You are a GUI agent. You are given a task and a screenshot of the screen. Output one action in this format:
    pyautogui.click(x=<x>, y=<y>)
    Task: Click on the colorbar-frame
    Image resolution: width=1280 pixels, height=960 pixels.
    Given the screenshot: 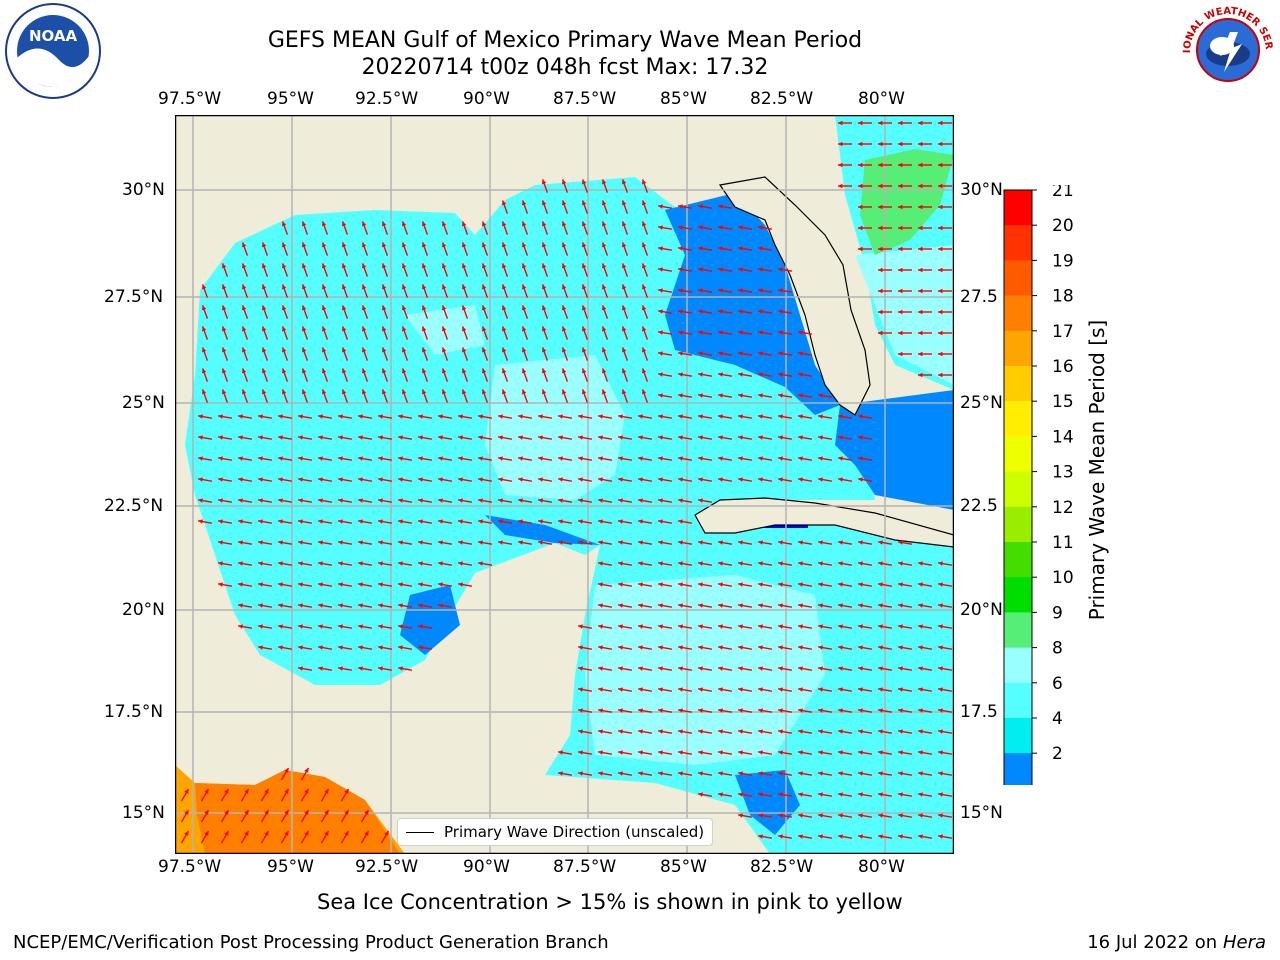 What is the action you would take?
    pyautogui.click(x=1018, y=487)
    